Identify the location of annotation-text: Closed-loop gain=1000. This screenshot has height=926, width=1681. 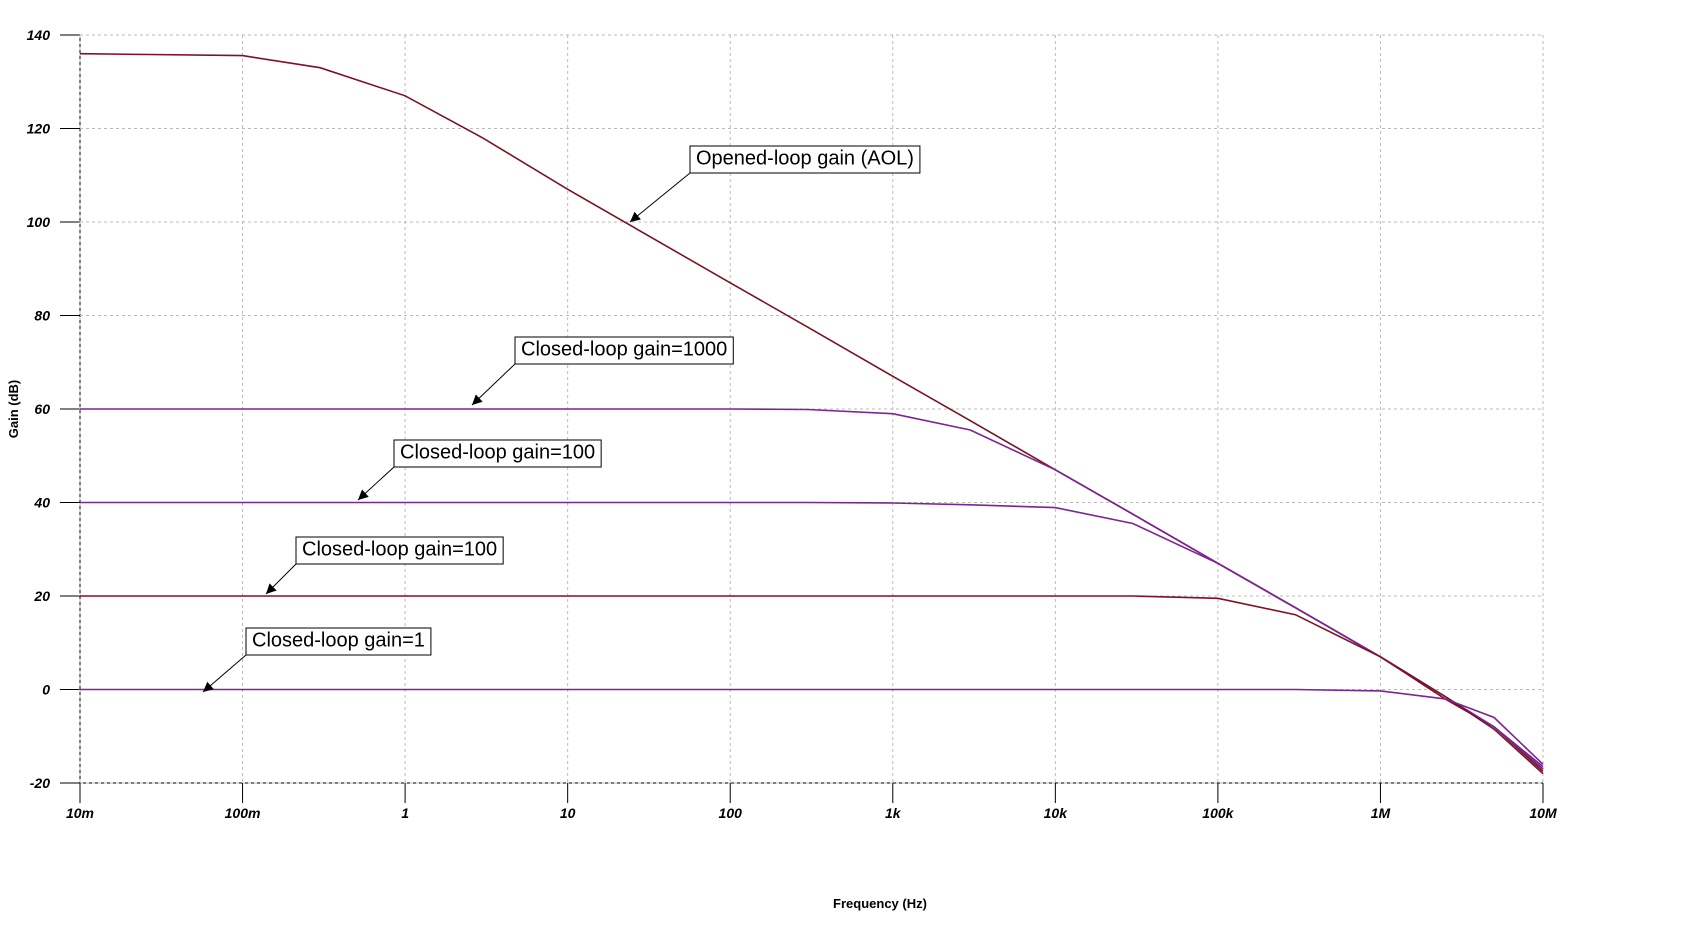
(624, 349).